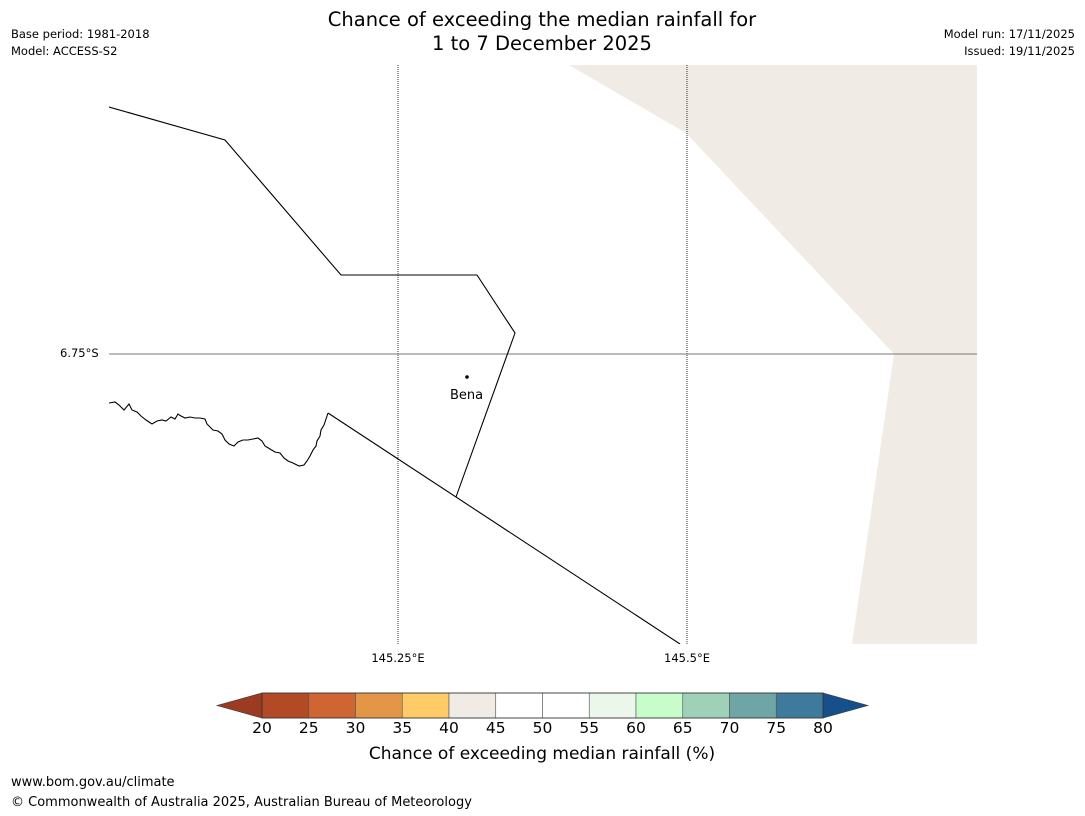  Describe the element at coordinates (467, 377) in the screenshot. I see `bena-marker` at that location.